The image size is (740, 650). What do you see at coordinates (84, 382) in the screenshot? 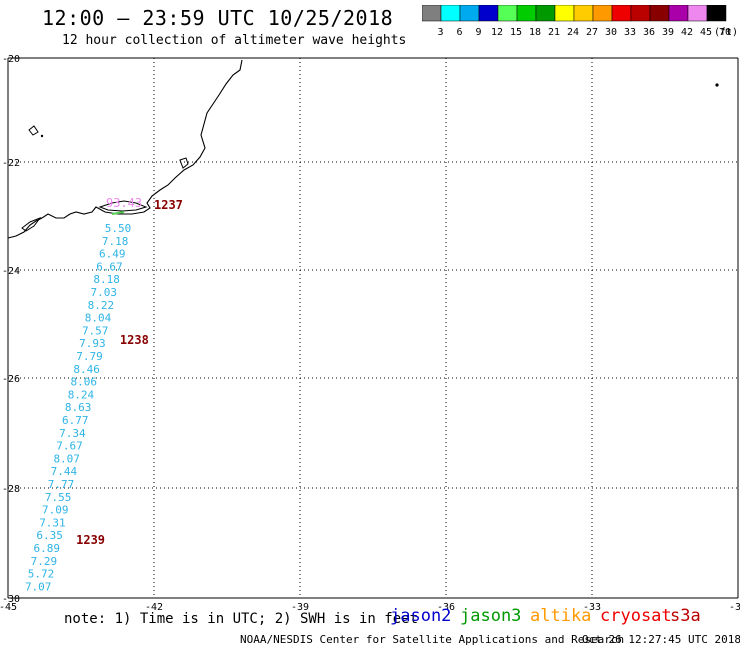
I see `wave-height-label: 8.06` at bounding box center [84, 382].